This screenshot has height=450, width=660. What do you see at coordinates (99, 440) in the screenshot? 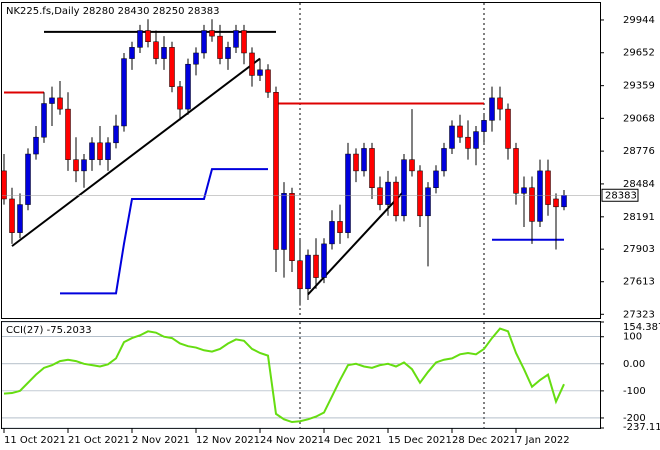
I see `x-tick-label: 21 Oct 2021` at bounding box center [99, 440].